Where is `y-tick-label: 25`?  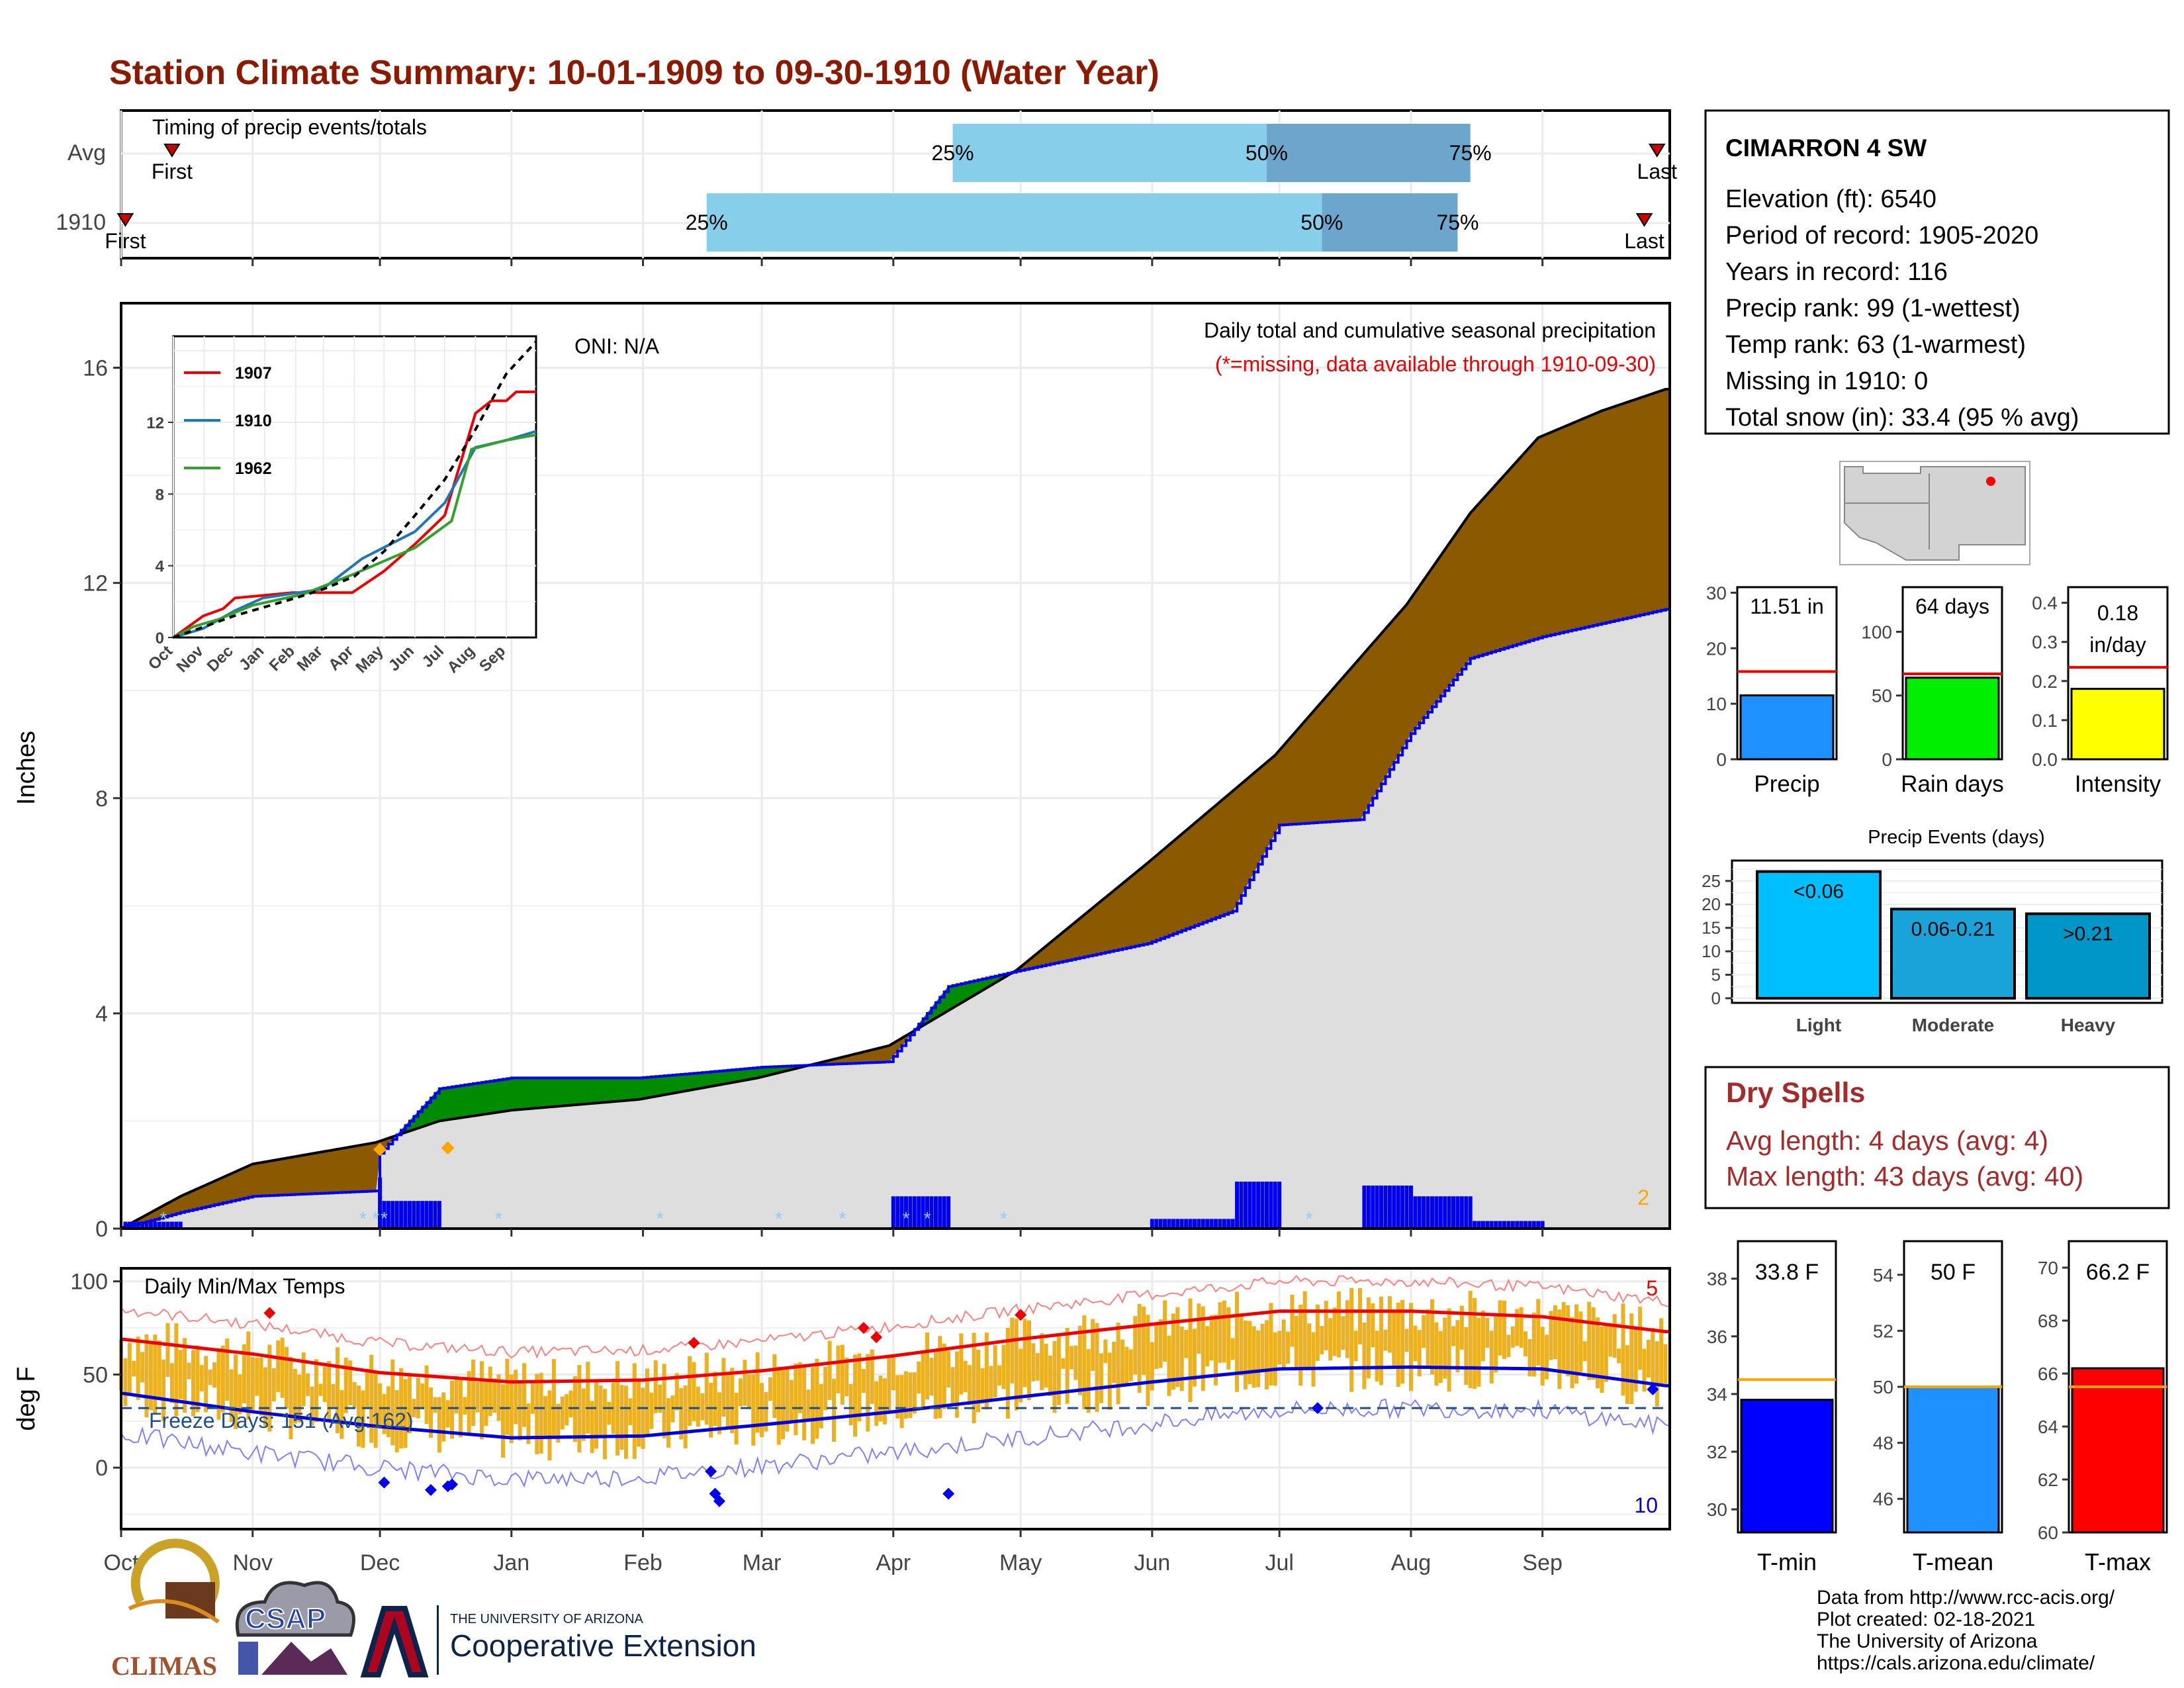
y-tick-label: 25 is located at coordinates (1712, 881).